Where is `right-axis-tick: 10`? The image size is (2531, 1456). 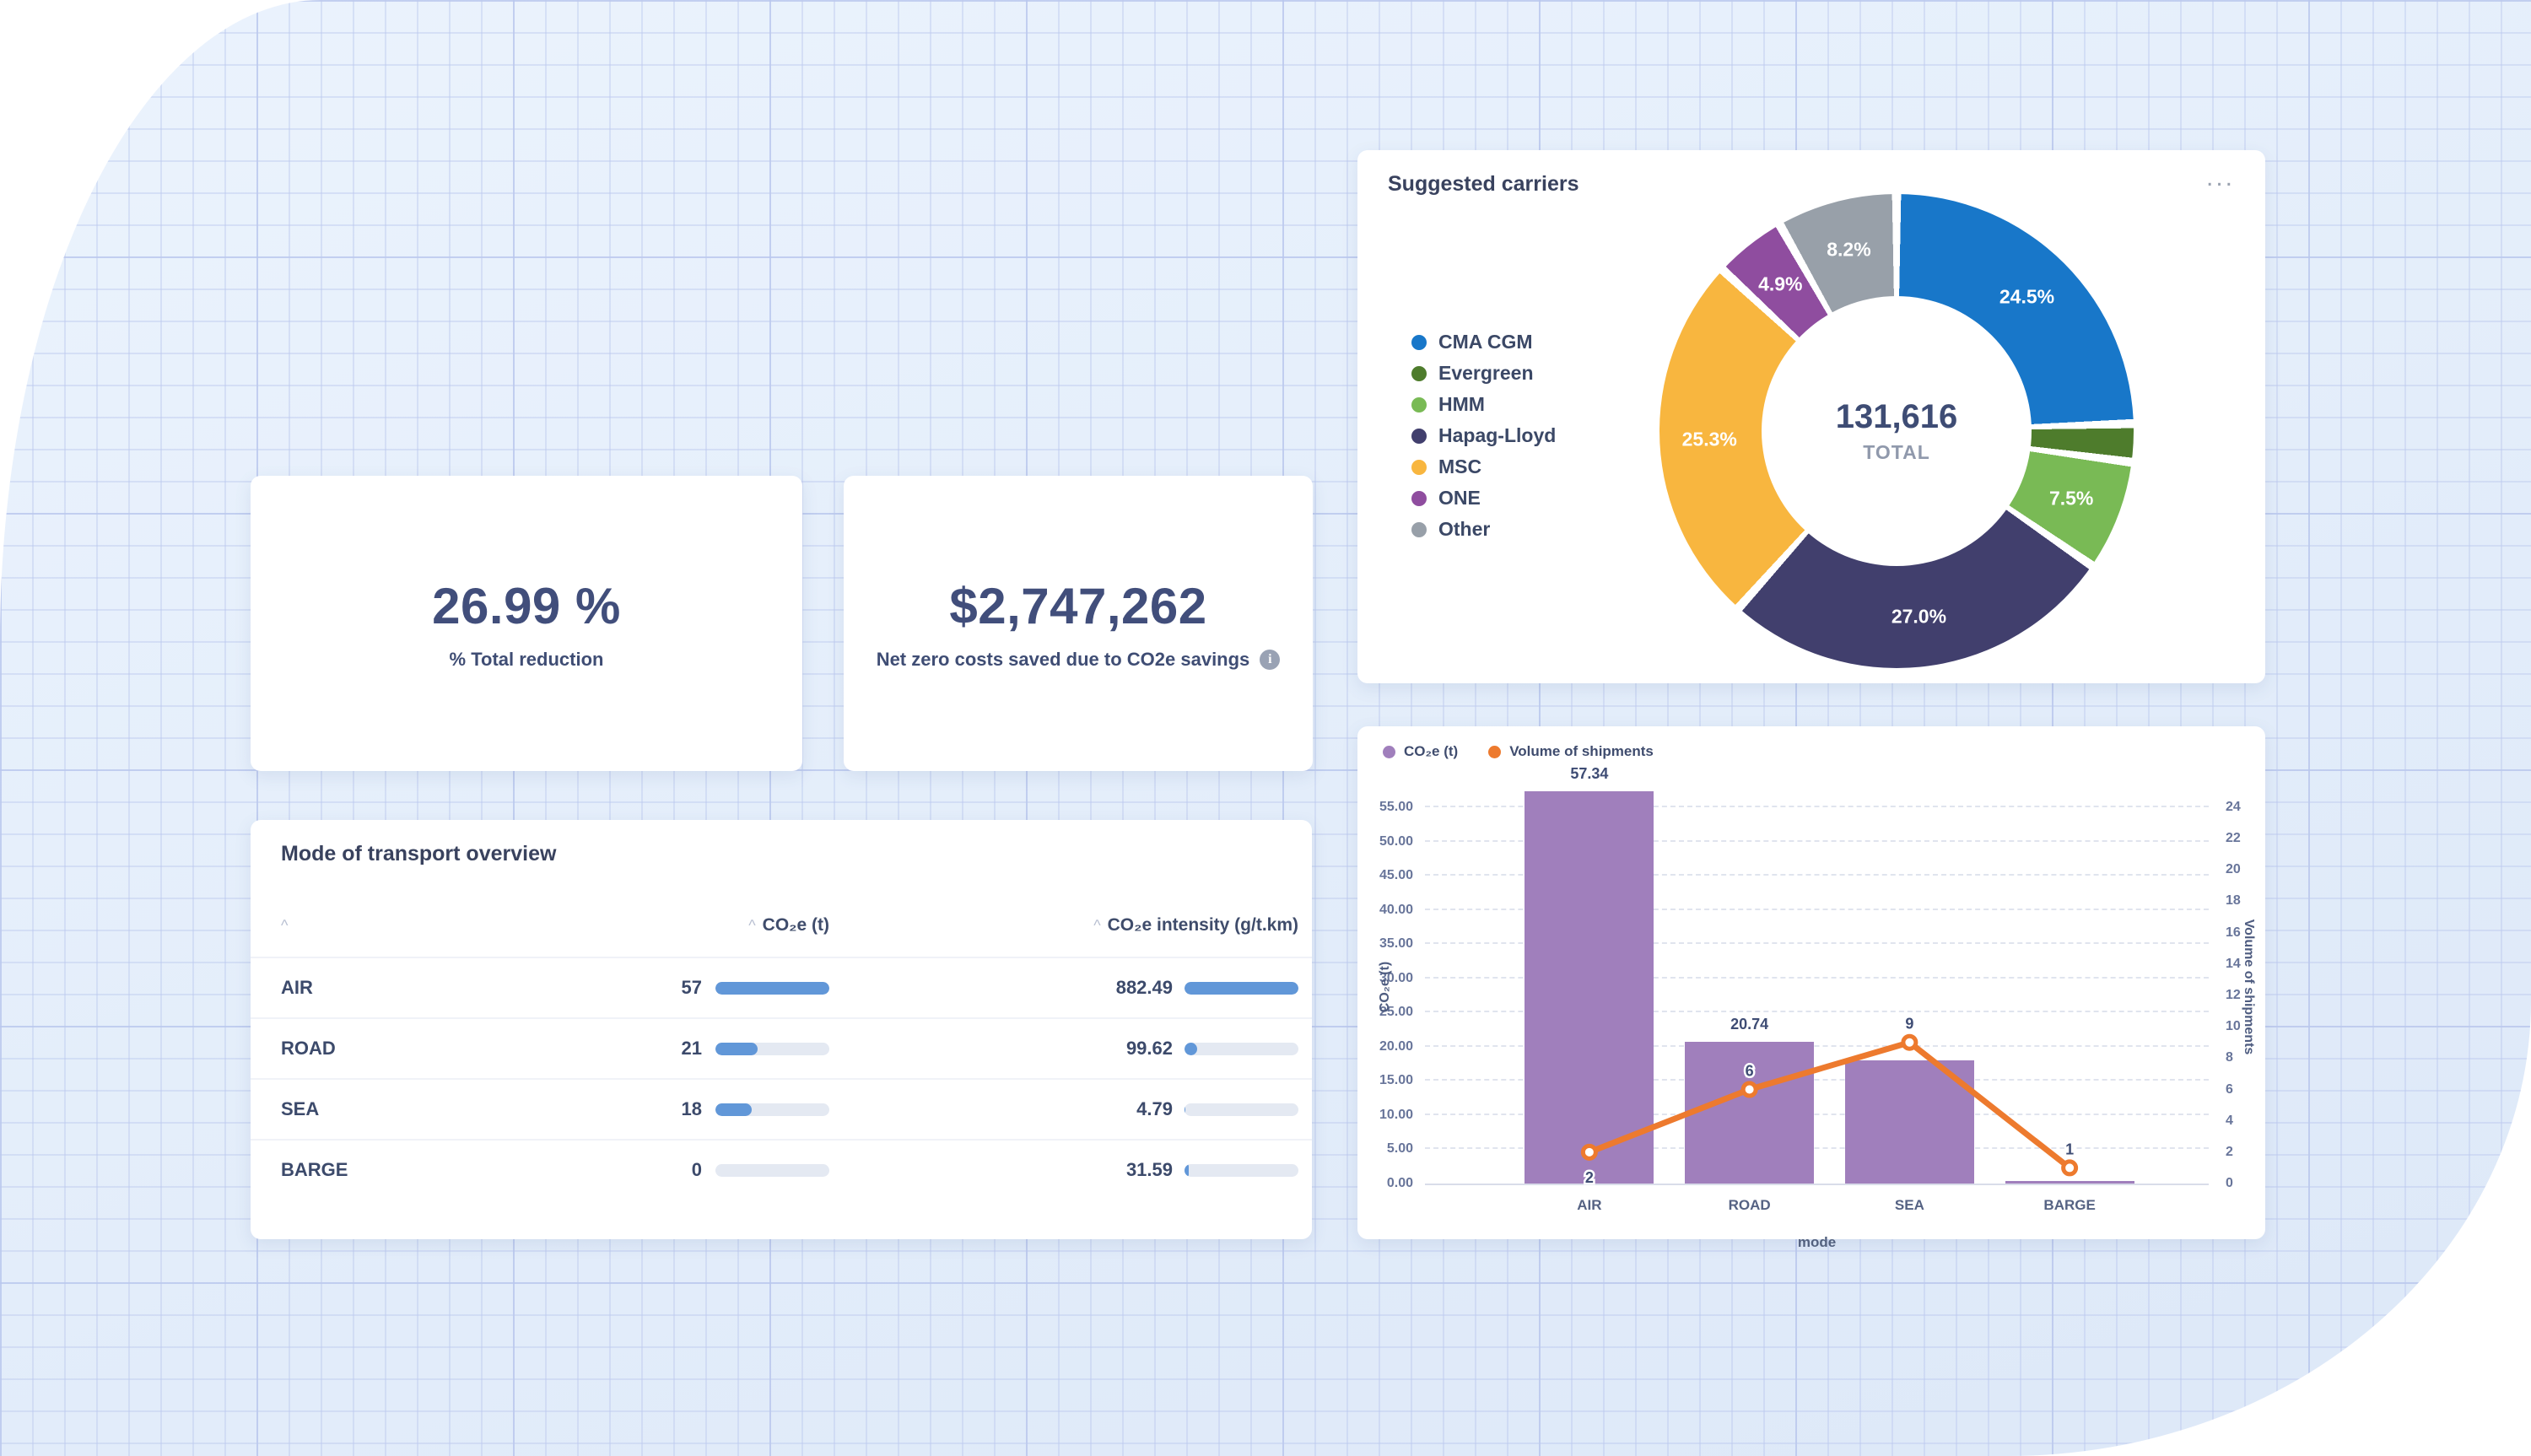 right-axis-tick: 10 is located at coordinates (2233, 1027).